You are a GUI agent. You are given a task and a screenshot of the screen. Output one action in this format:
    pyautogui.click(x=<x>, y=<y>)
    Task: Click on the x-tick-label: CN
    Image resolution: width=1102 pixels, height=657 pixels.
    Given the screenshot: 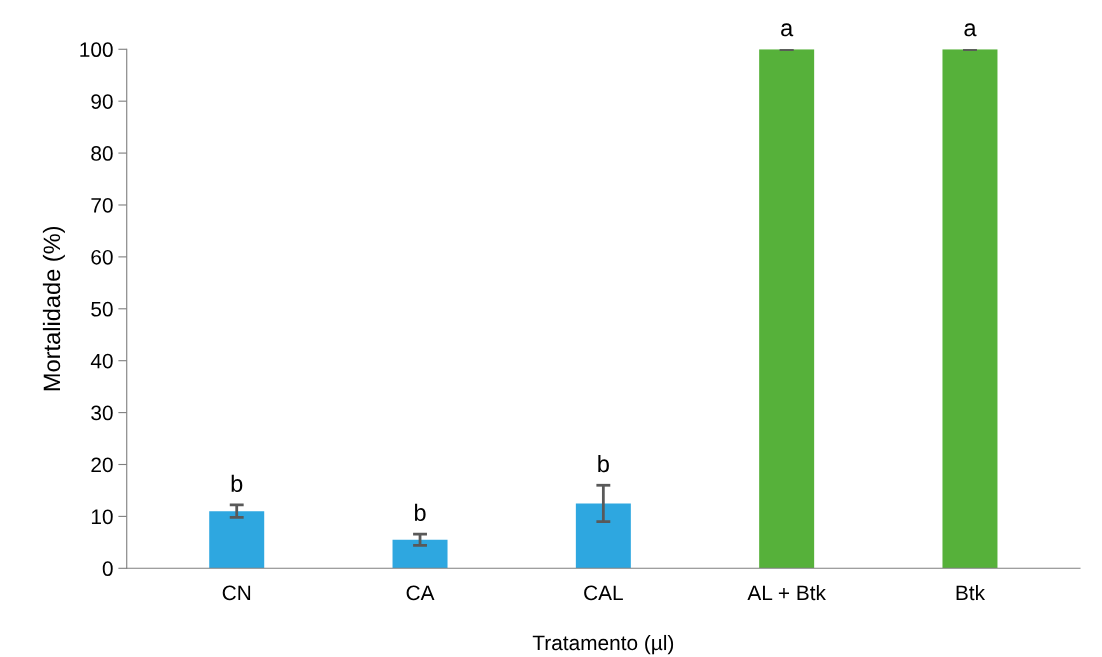 What is the action you would take?
    pyautogui.click(x=236, y=593)
    